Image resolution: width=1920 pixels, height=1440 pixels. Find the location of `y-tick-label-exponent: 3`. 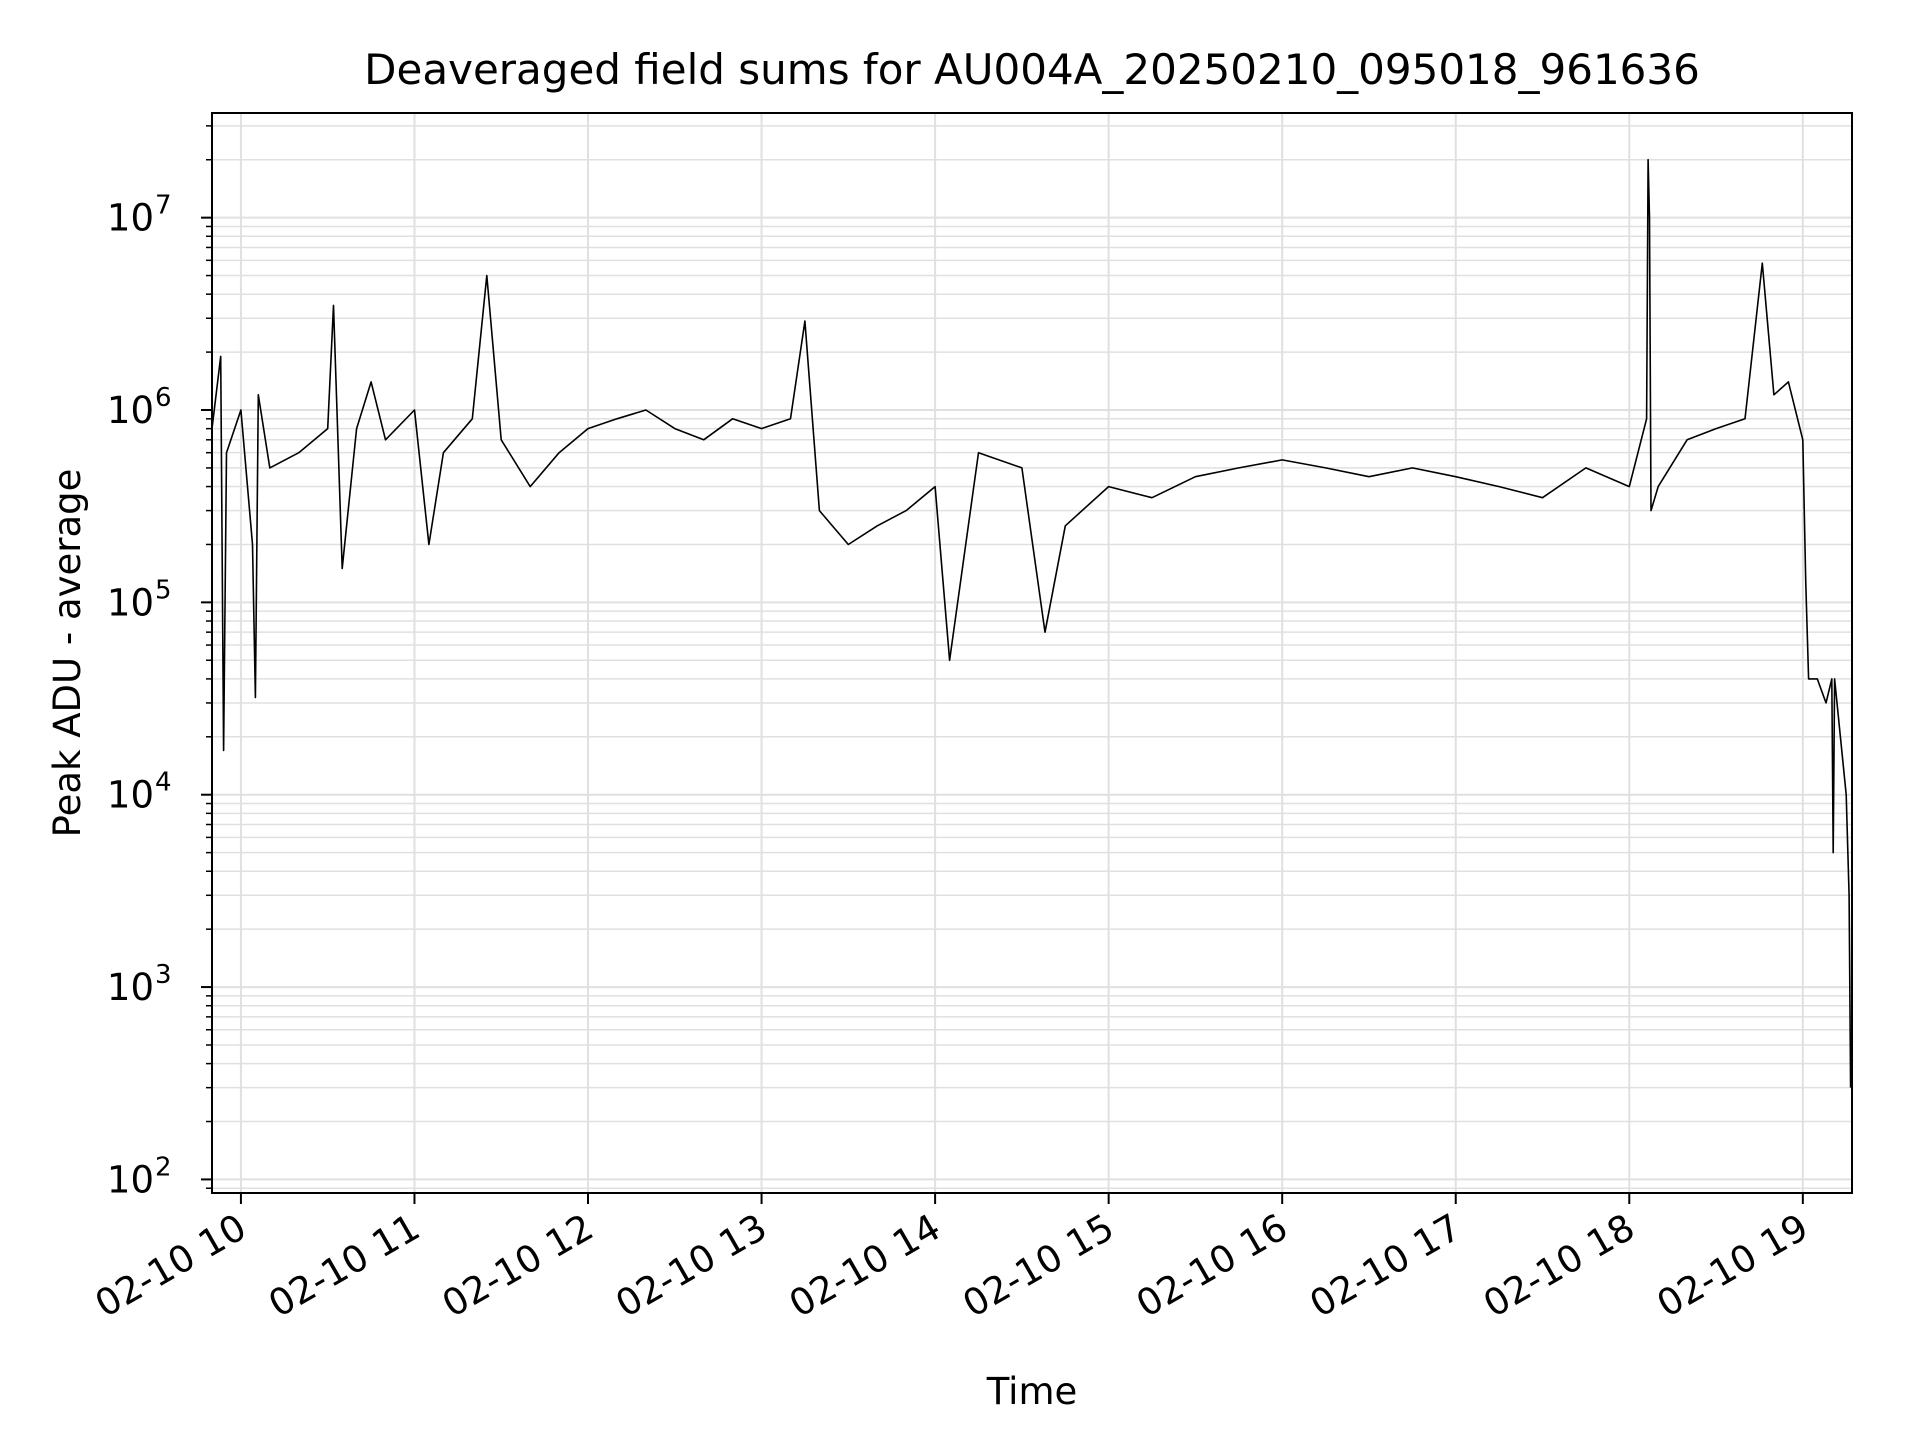

y-tick-label-exponent: 3 is located at coordinates (163, 975).